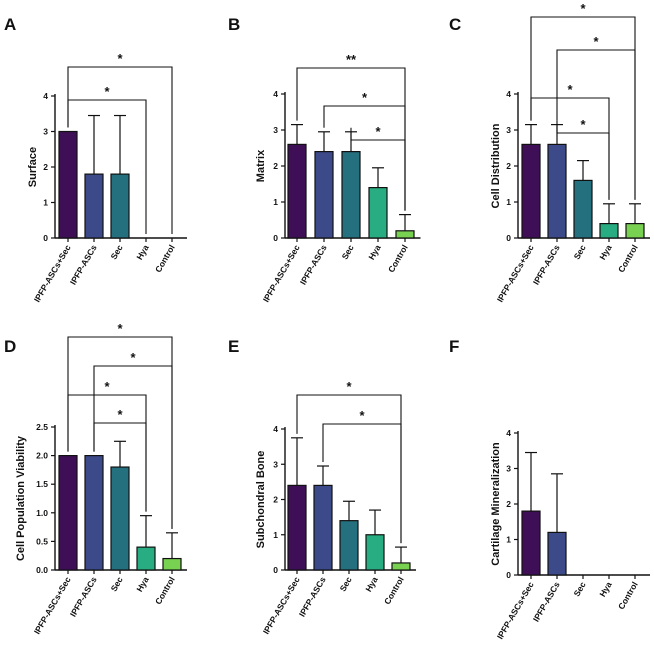 The width and height of the screenshot is (654, 663). What do you see at coordinates (42, 427) in the screenshot?
I see `y-tick-label: 2.5` at bounding box center [42, 427].